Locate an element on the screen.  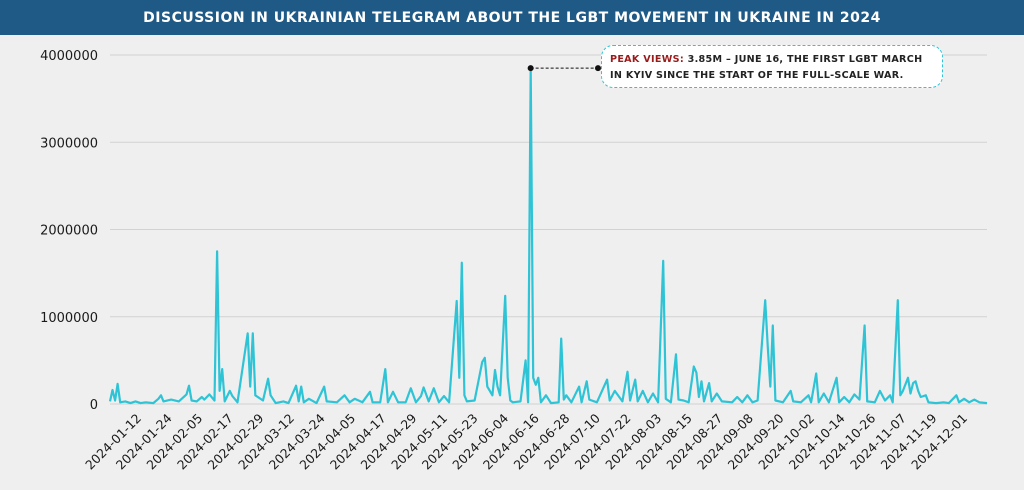
annotation-dot-callout is located at coordinates (598, 68).